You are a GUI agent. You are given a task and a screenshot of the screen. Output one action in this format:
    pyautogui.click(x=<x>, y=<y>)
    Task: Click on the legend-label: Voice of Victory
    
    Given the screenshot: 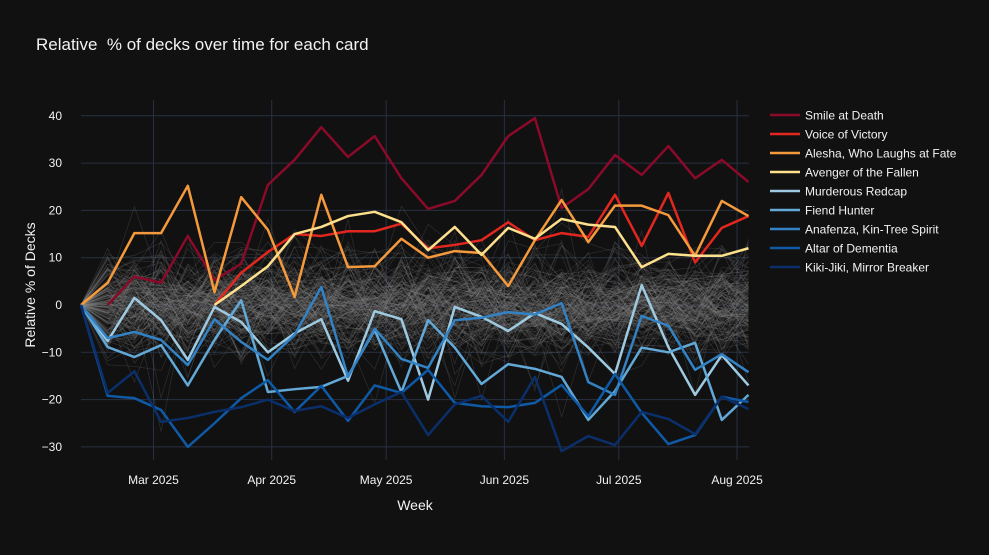 What is the action you would take?
    pyautogui.click(x=846, y=135)
    